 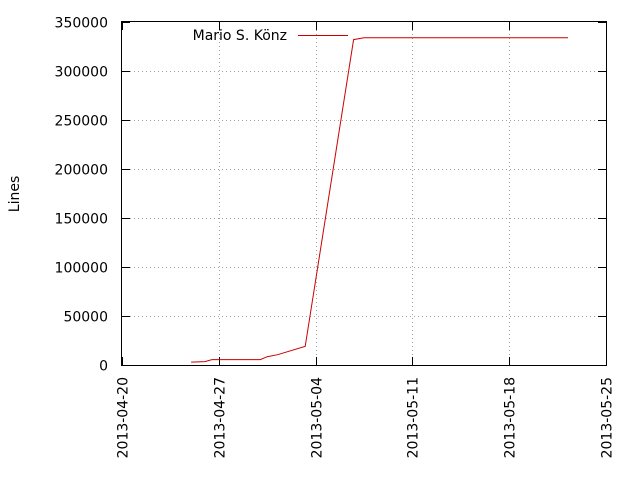 I want to click on x-tick-label: 2013-05-18, so click(x=511, y=417).